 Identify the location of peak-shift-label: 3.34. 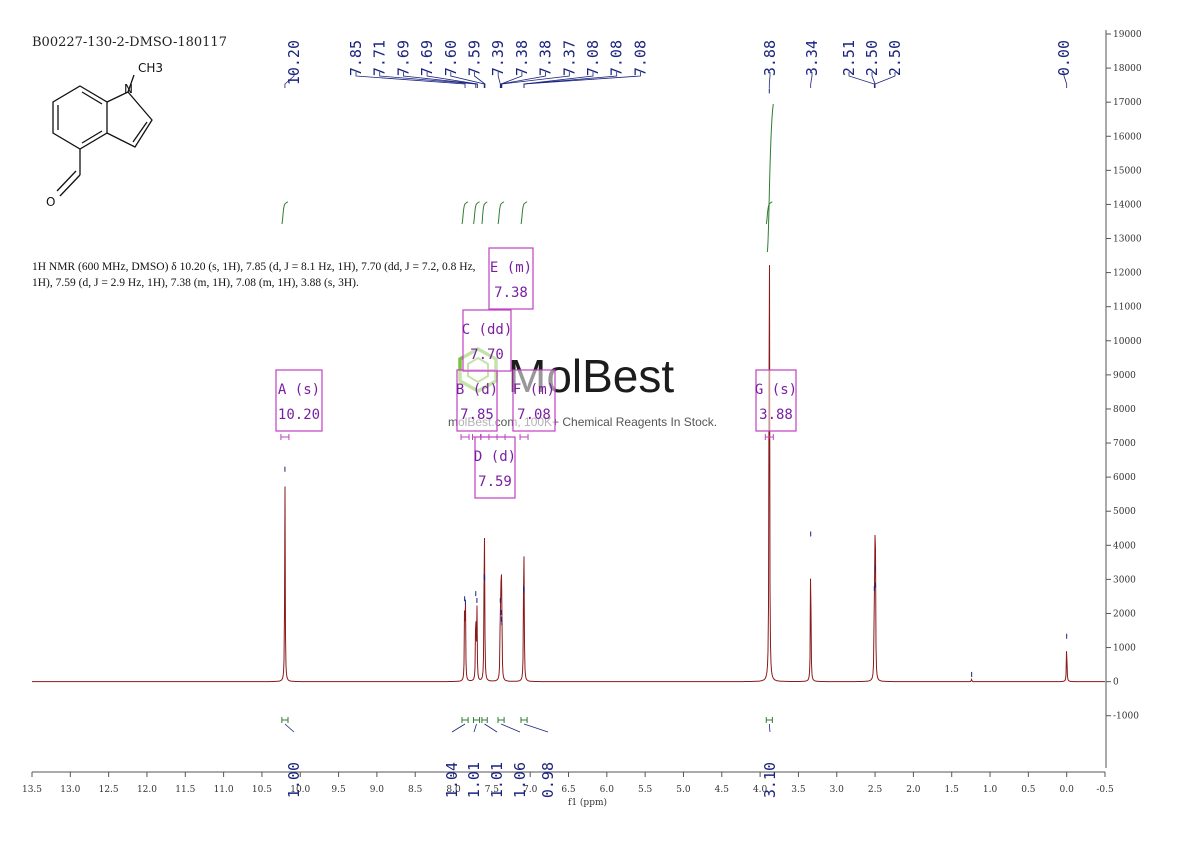
(812, 58).